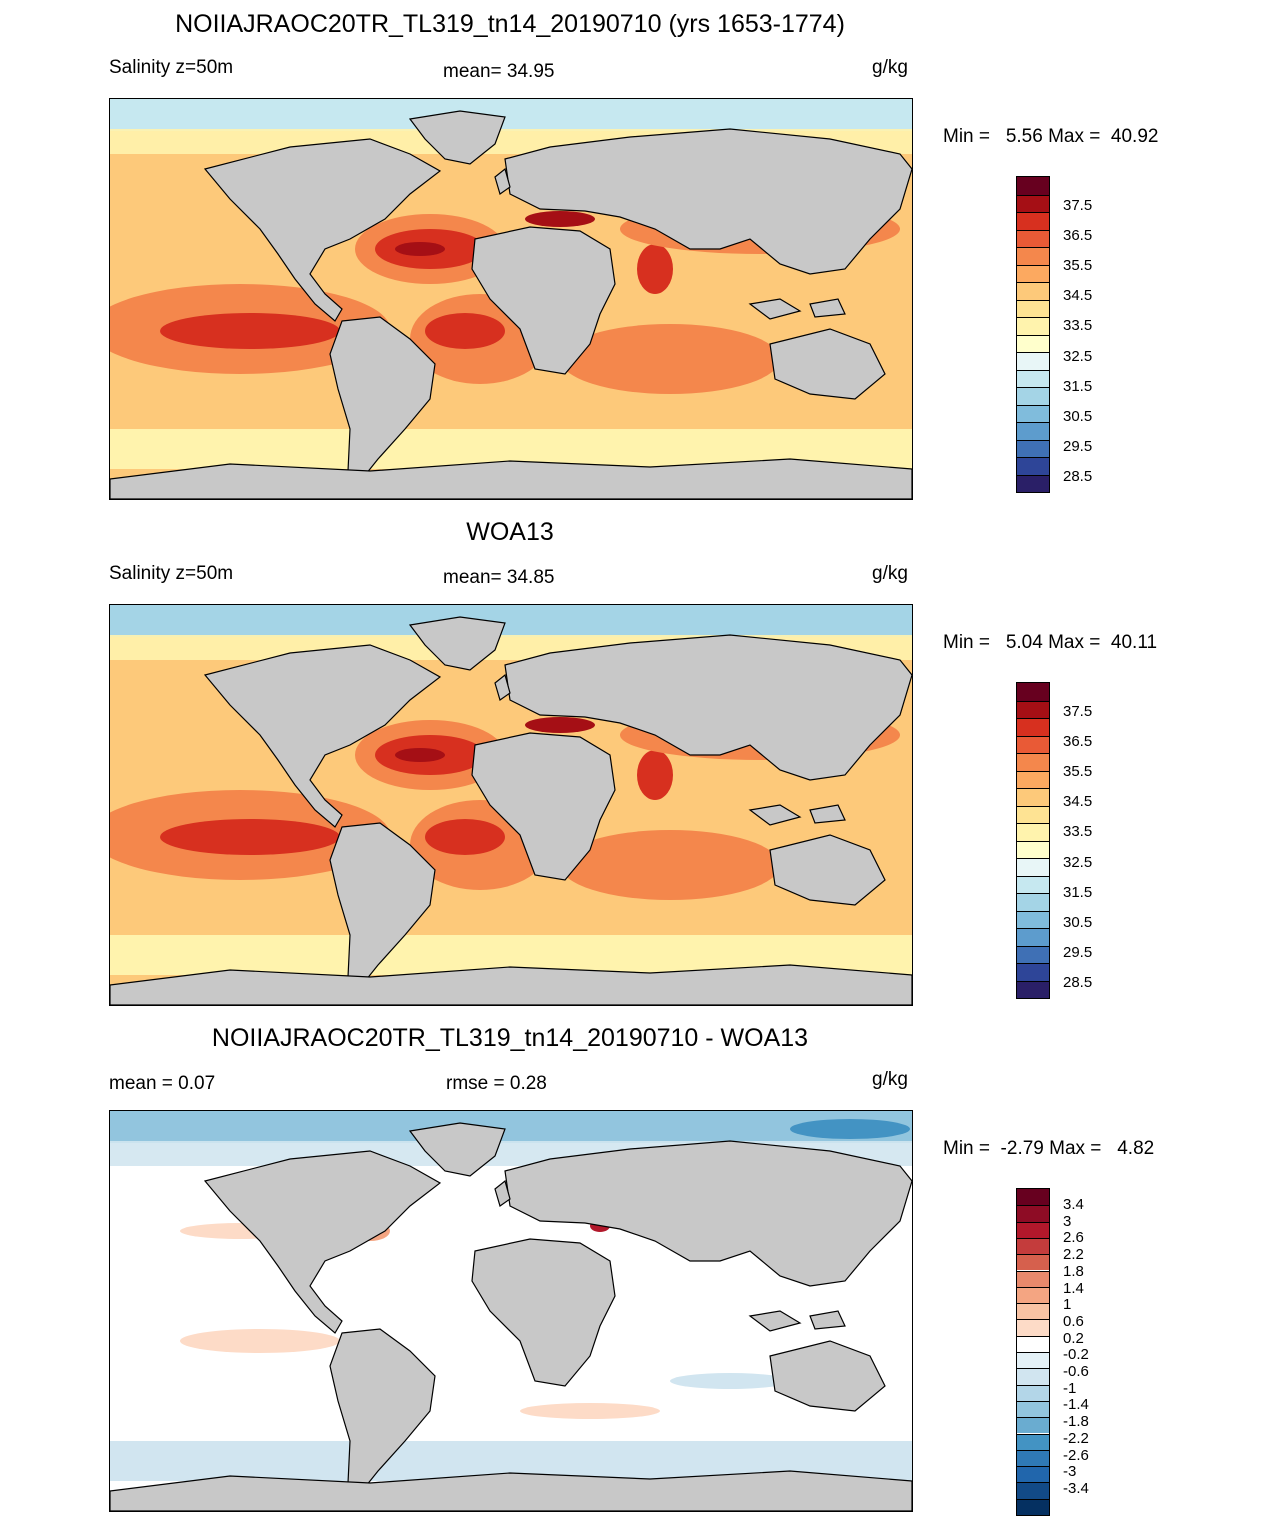 This screenshot has width=1285, height=1519. I want to click on colorbar-tick-label: 0.6, so click(1073, 1321).